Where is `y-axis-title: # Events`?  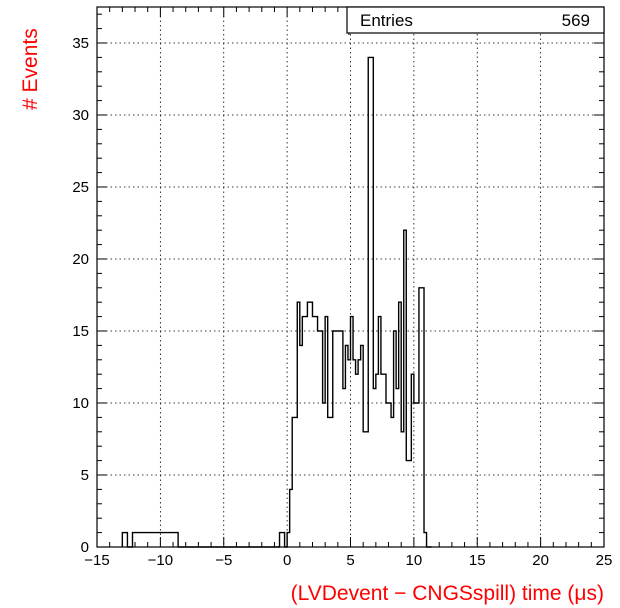
y-axis-title: # Events is located at coordinates (30, 69).